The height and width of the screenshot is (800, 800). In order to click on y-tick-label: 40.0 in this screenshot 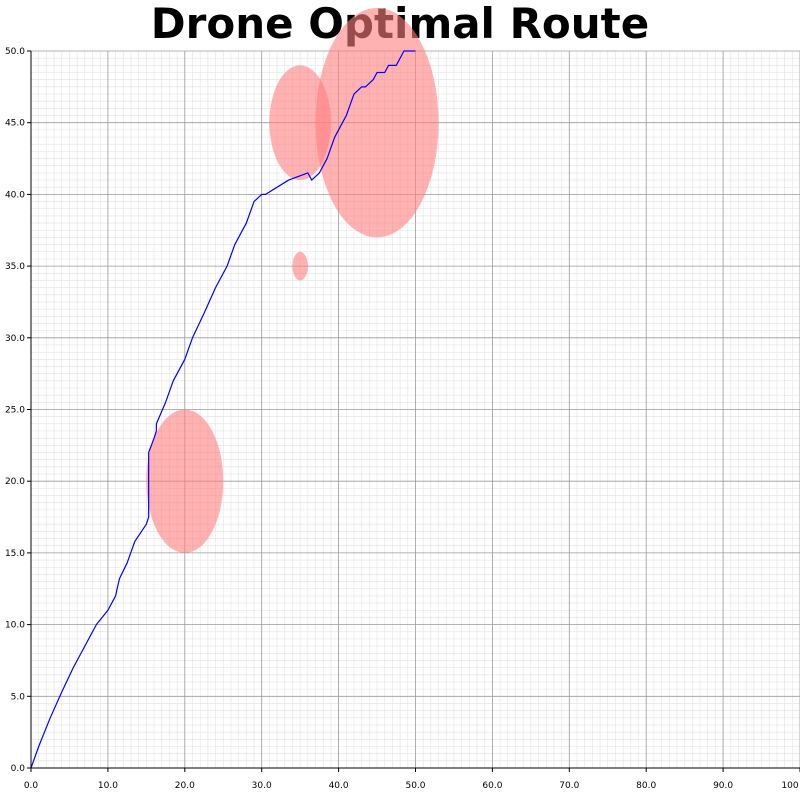, I will do `click(15, 195)`.